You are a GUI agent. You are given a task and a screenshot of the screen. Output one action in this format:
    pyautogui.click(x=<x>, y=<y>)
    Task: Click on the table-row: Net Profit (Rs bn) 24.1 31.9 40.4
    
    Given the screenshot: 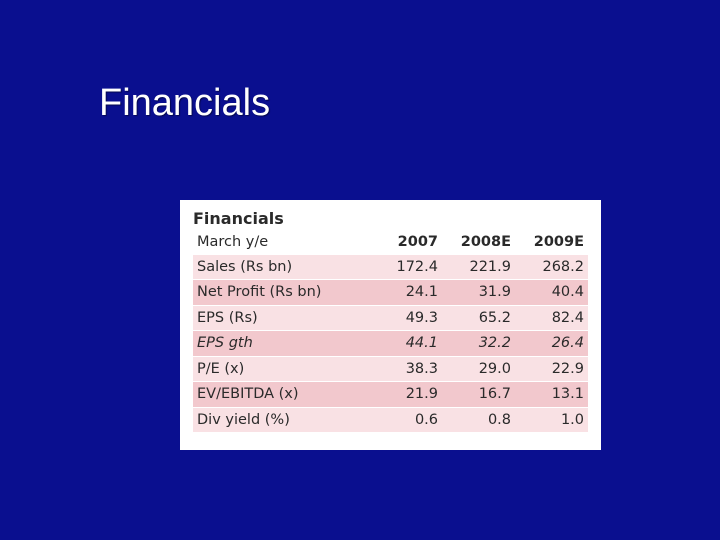 What is the action you would take?
    pyautogui.click(x=390, y=292)
    